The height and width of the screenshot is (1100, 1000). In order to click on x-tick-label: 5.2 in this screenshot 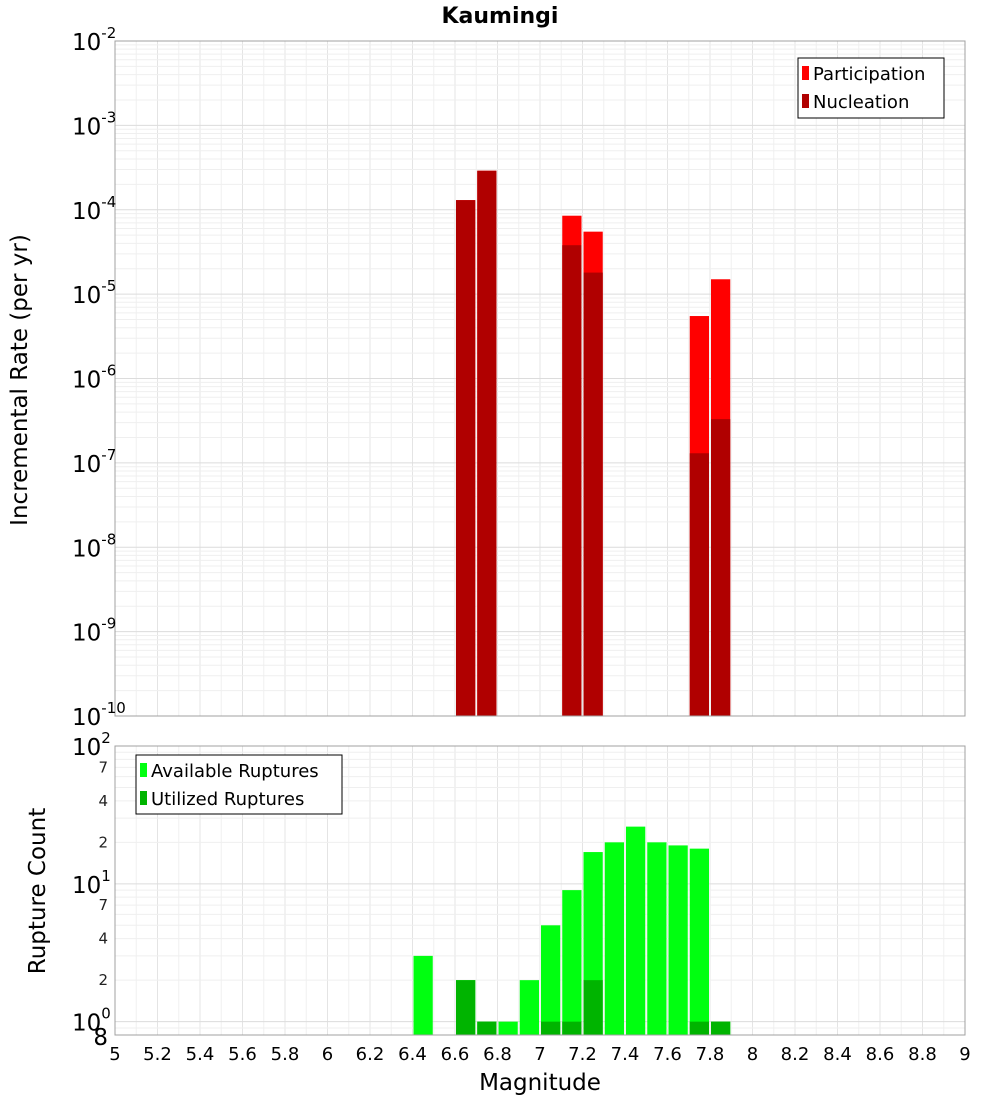, I will do `click(157, 1054)`.